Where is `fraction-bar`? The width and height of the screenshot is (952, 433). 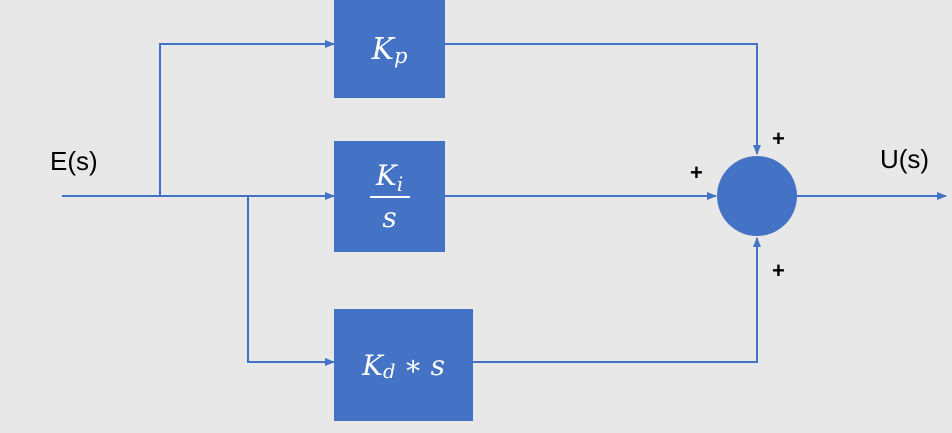 fraction-bar is located at coordinates (389, 196).